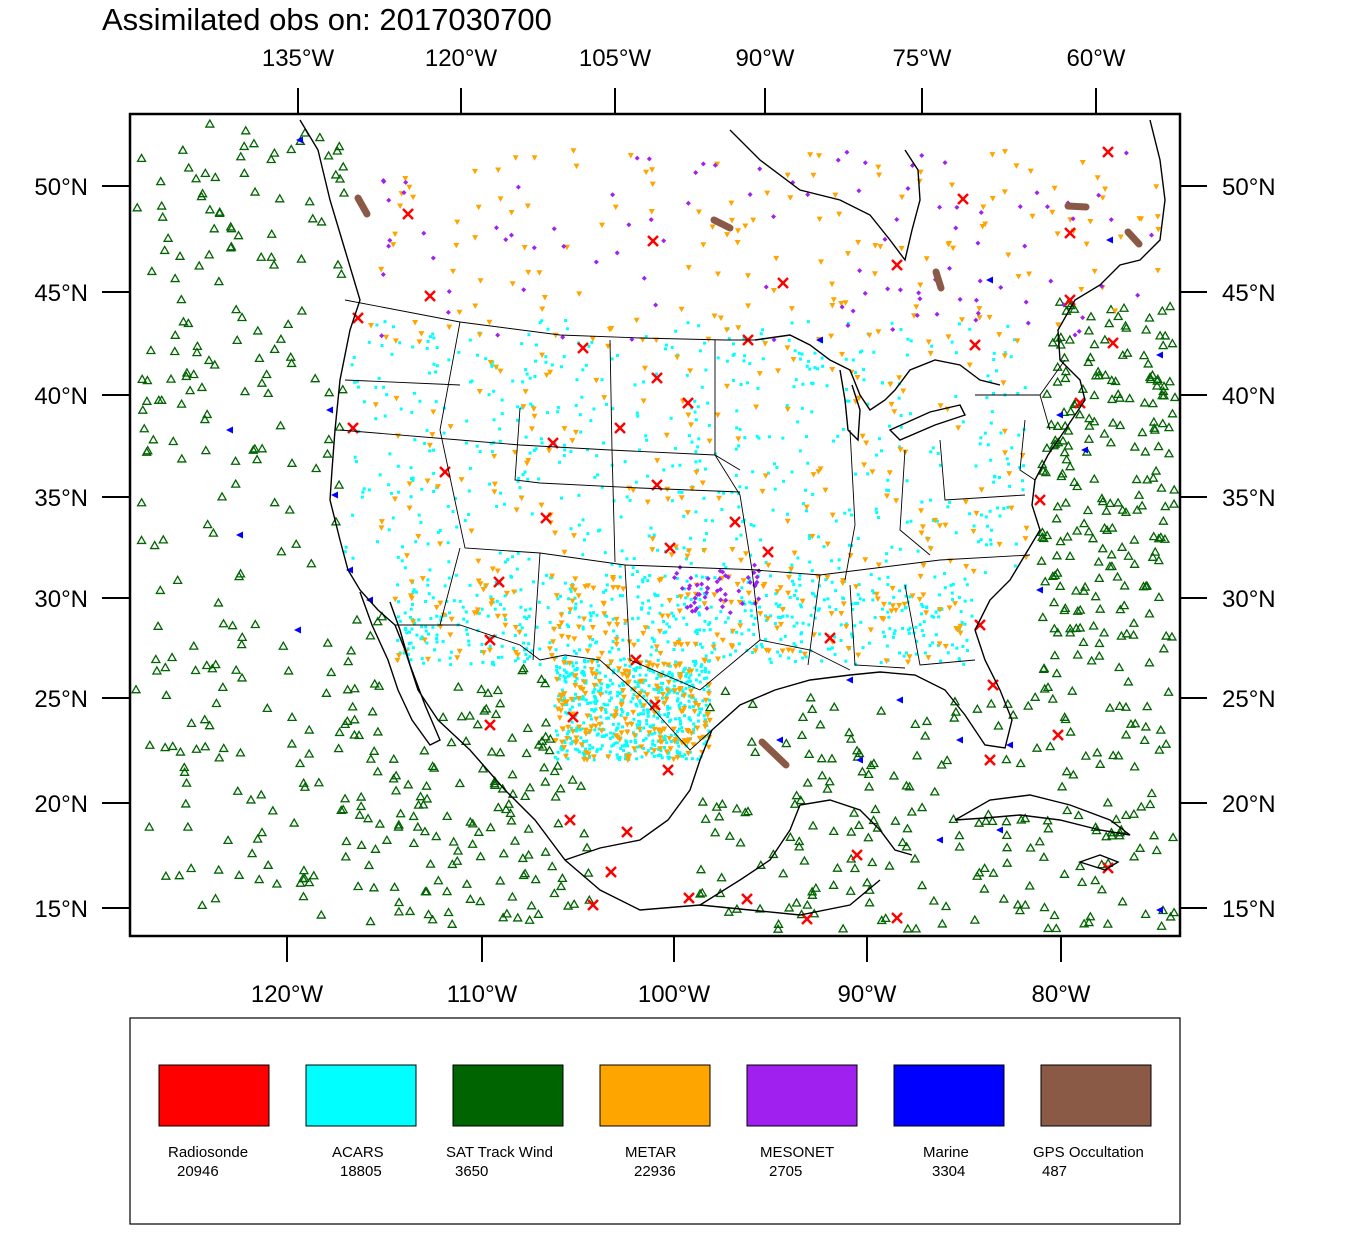  I want to click on bottom-lon-label: 110°W, so click(482, 994).